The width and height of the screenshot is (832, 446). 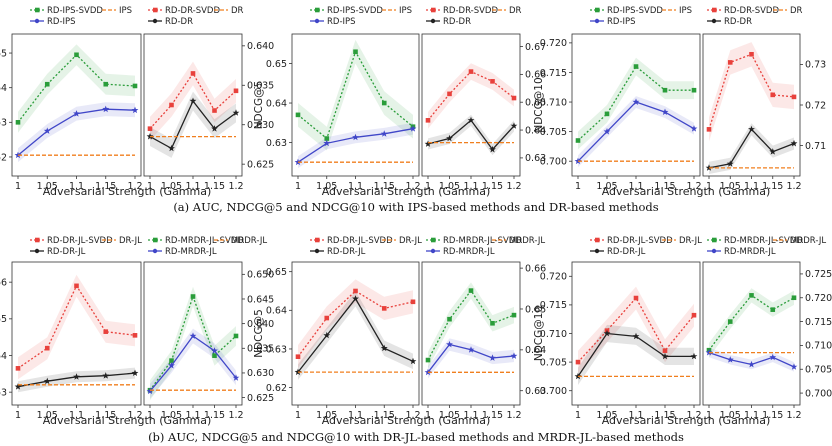 I want to click on x-tick-label: 1, so click(x=298, y=186).